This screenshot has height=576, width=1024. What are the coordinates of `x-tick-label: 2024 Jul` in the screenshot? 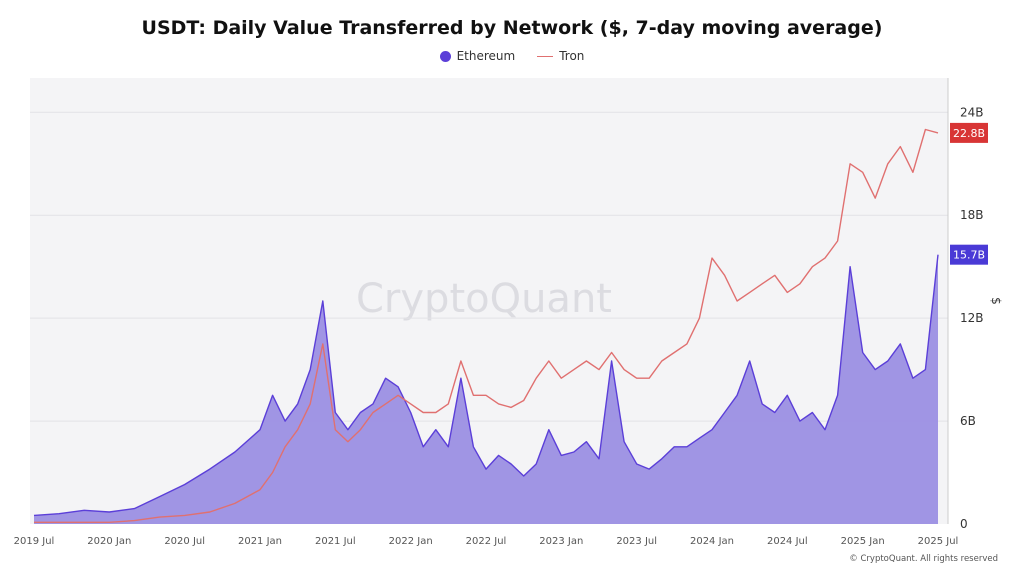 It's located at (787, 541).